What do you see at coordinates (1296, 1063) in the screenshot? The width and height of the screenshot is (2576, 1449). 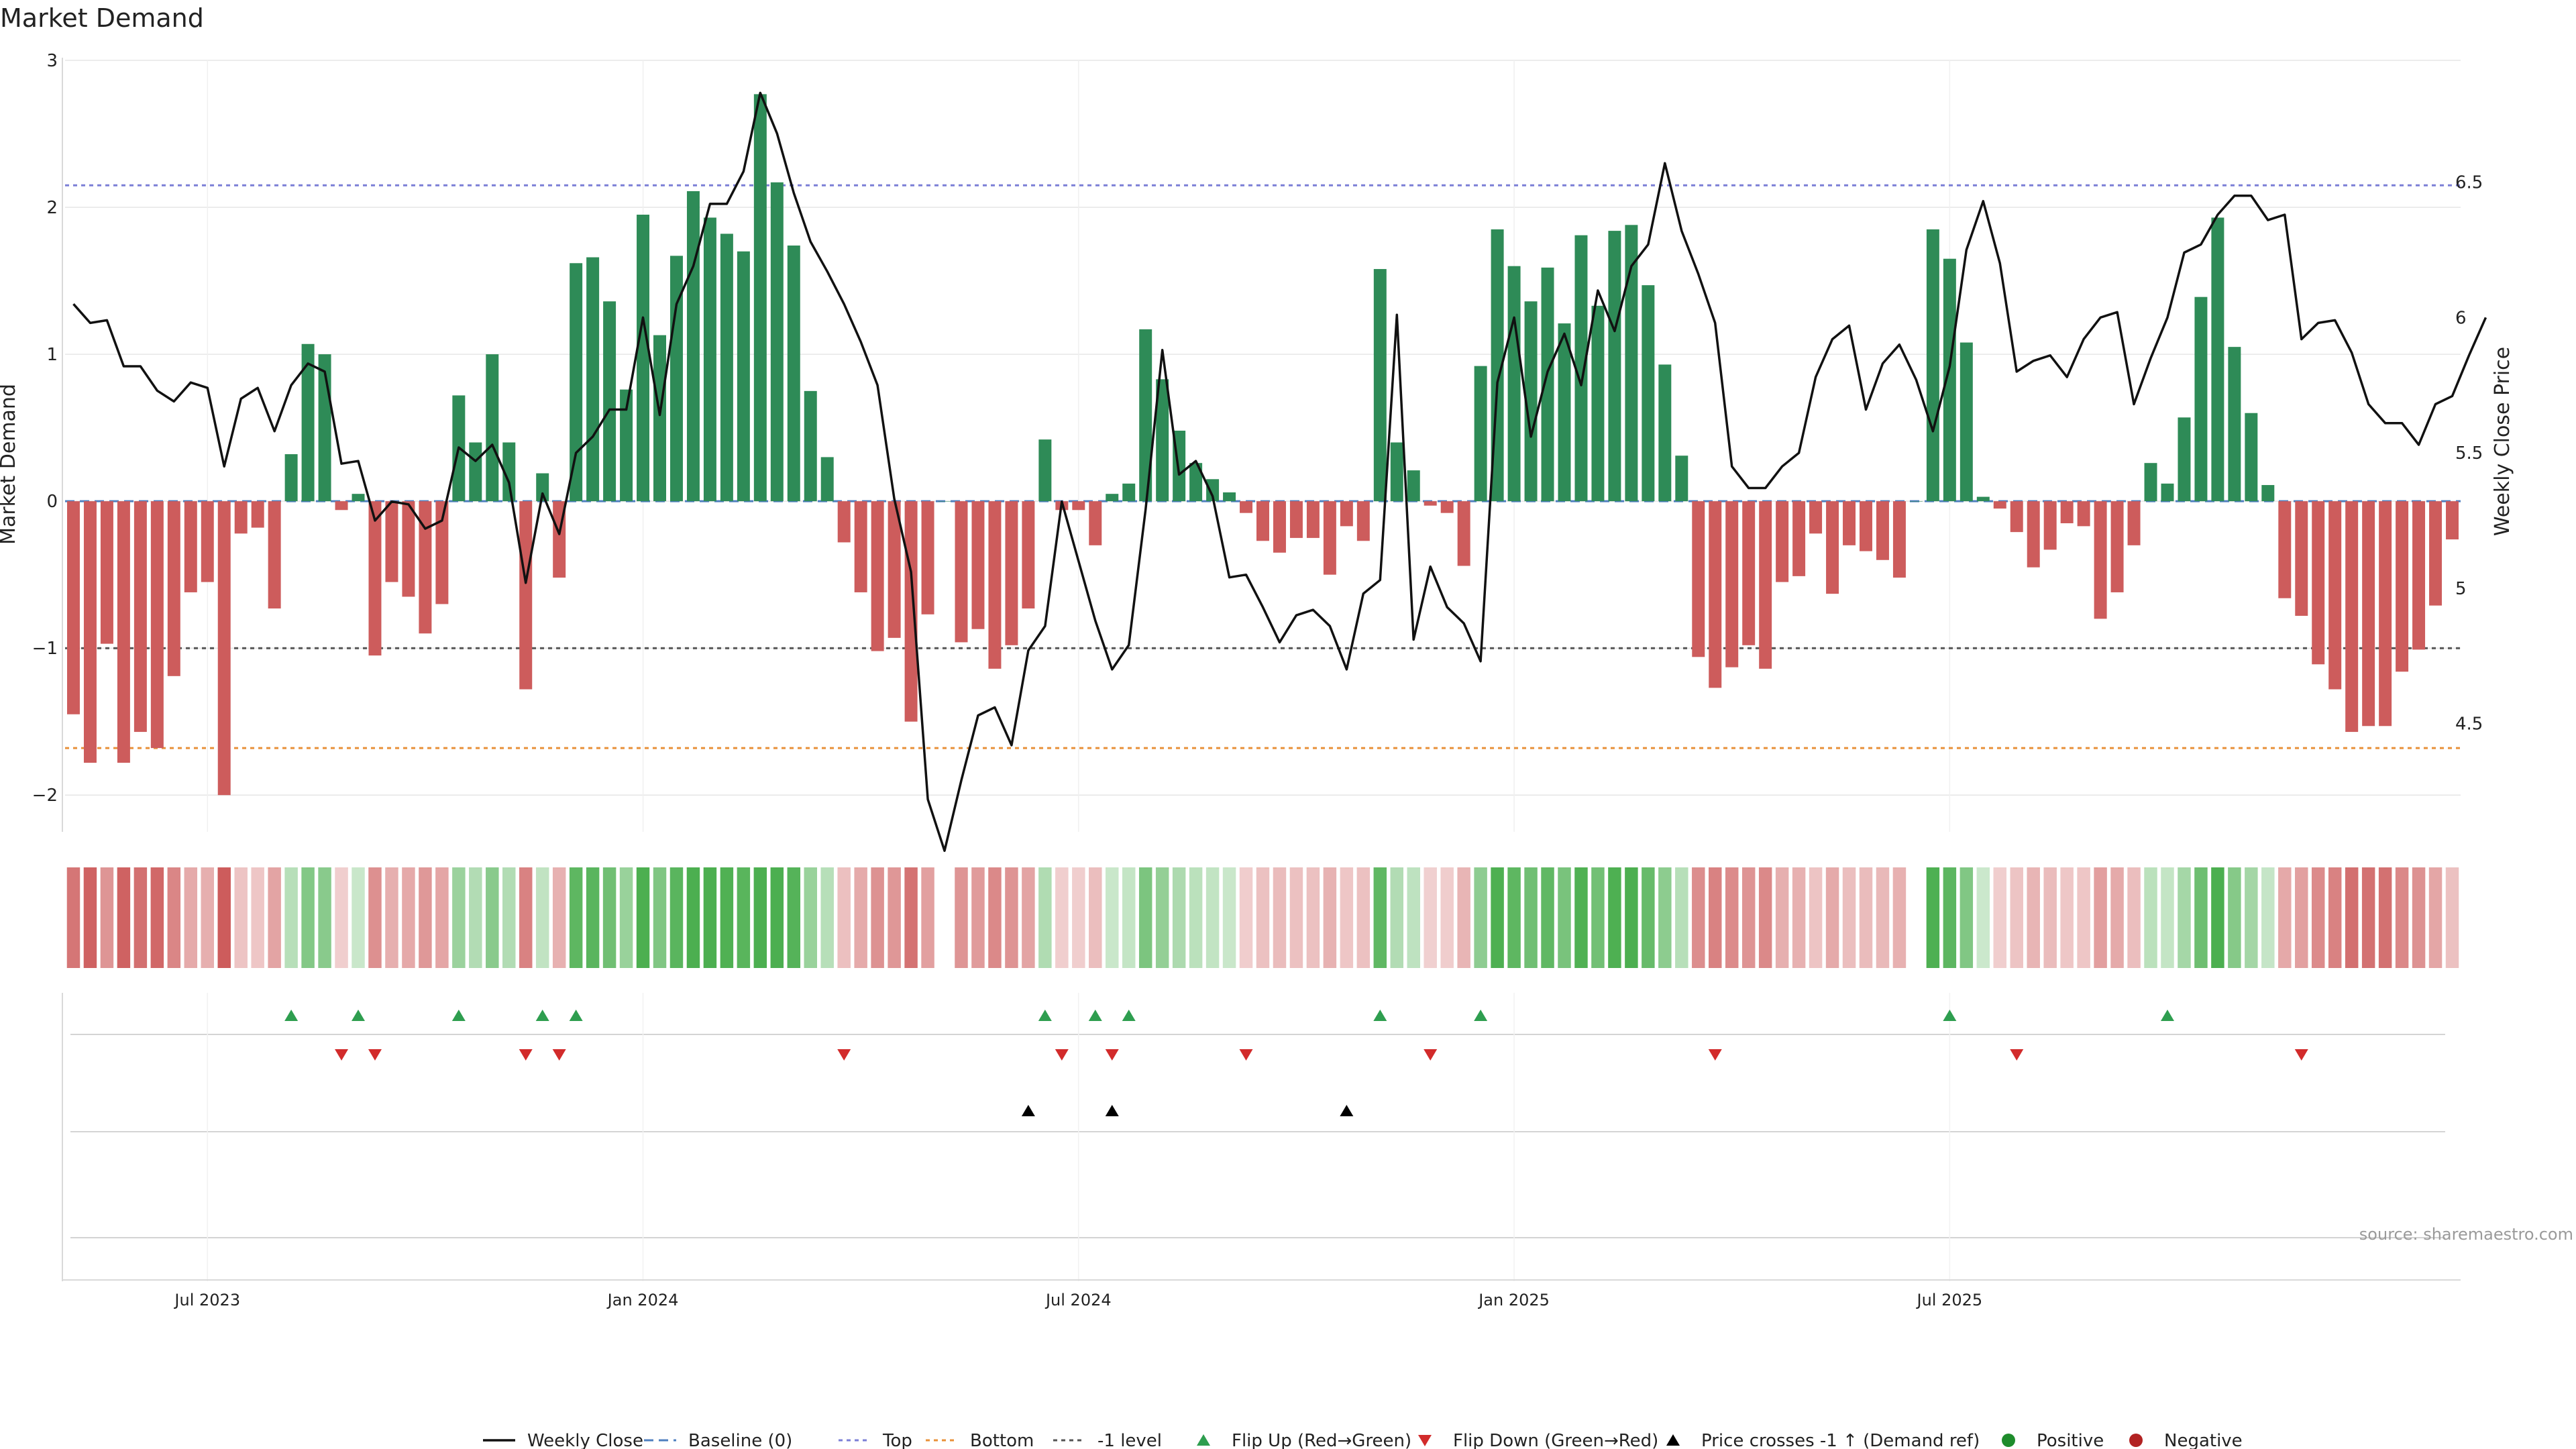 I see `event-markers` at bounding box center [1296, 1063].